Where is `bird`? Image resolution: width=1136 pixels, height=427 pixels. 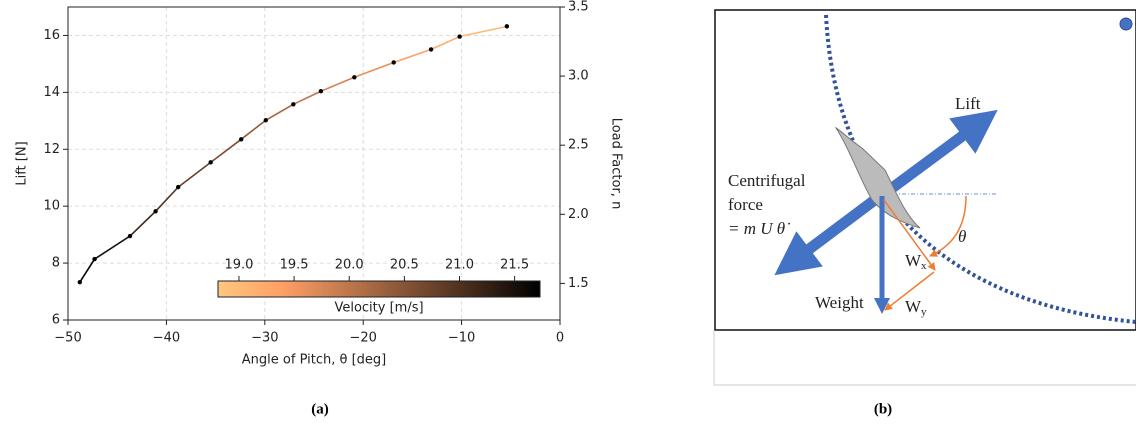 bird is located at coordinates (877, 177).